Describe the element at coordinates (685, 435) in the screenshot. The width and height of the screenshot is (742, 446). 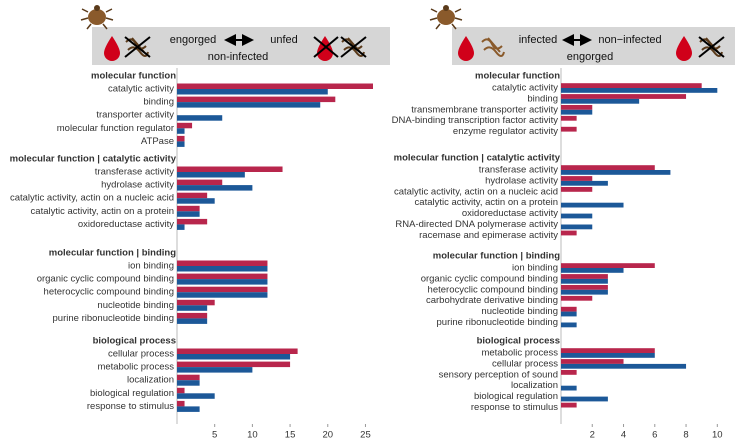
I see `x-tick-label: 8` at that location.